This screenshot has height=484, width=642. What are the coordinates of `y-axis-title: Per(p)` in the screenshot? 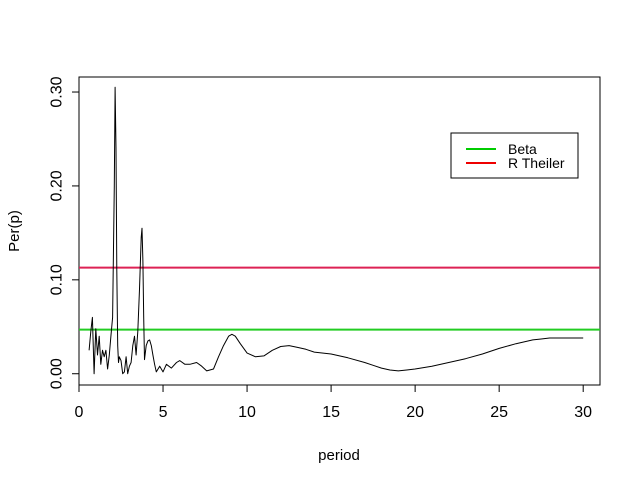 It's located at (14, 231).